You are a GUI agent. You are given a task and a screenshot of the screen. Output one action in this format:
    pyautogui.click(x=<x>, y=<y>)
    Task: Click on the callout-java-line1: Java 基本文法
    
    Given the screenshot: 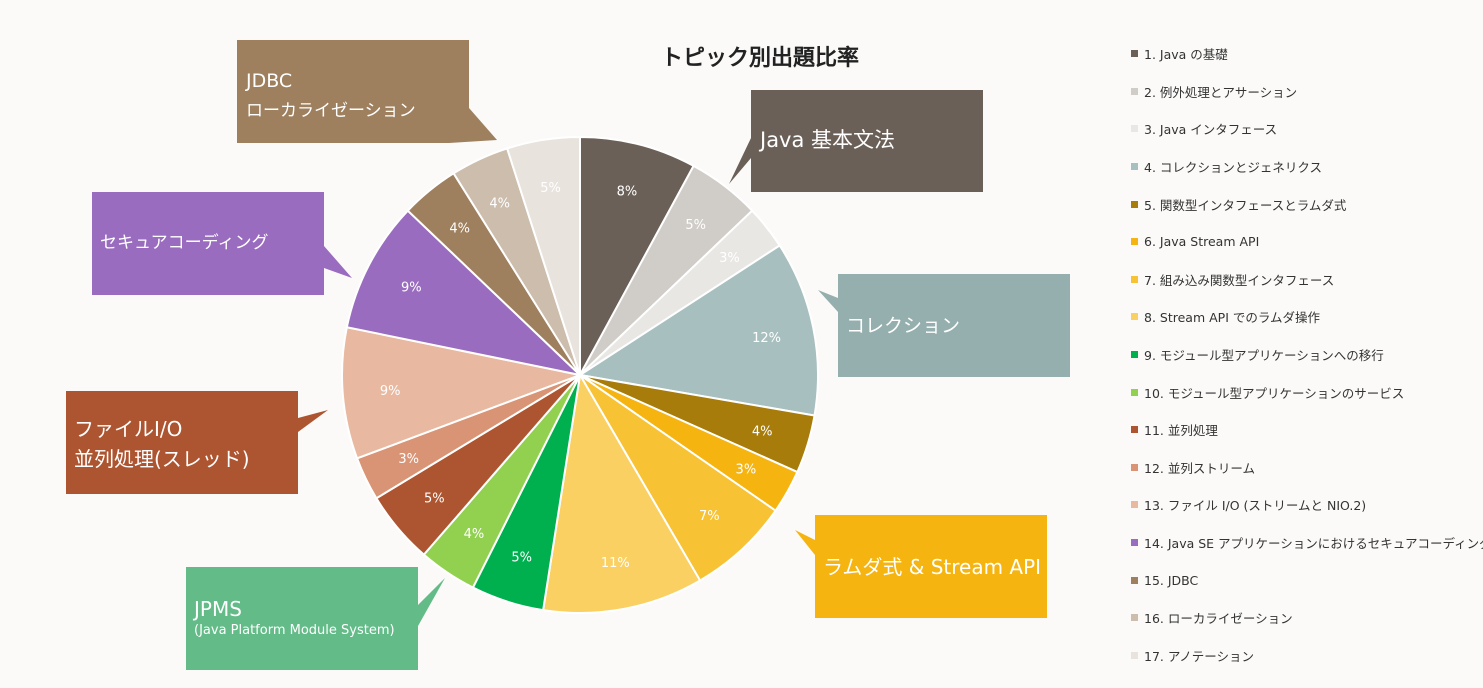 What is the action you would take?
    pyautogui.click(x=828, y=140)
    